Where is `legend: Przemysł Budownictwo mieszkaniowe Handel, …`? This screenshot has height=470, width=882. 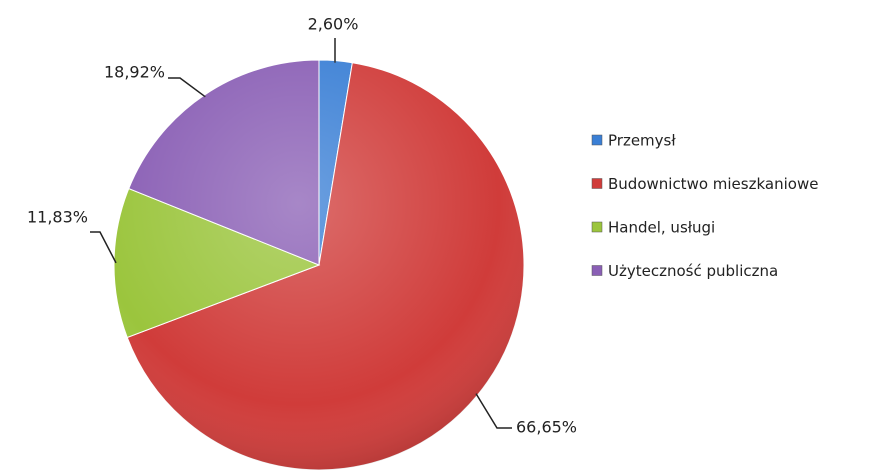
legend: Przemysł Budownictwo mieszkaniowe Handel, … is located at coordinates (704, 206).